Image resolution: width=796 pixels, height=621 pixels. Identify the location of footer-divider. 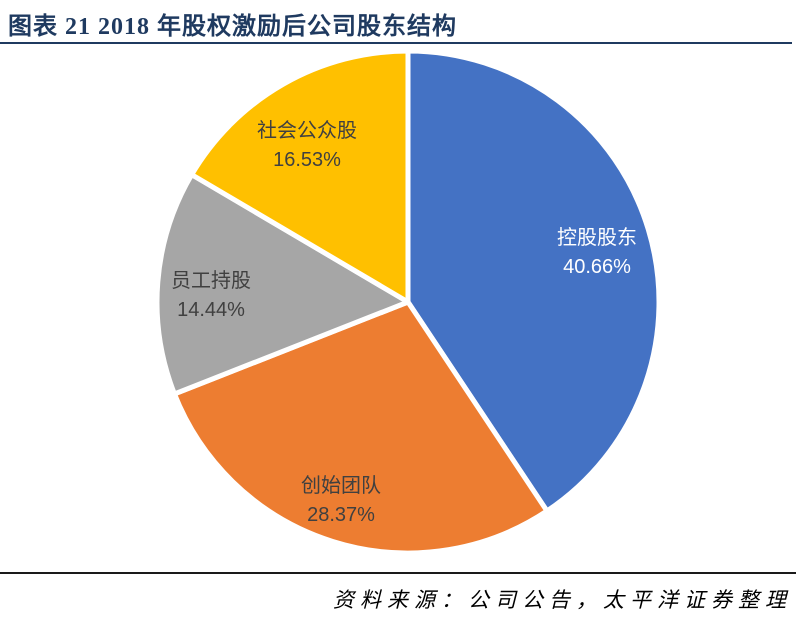
(398, 573).